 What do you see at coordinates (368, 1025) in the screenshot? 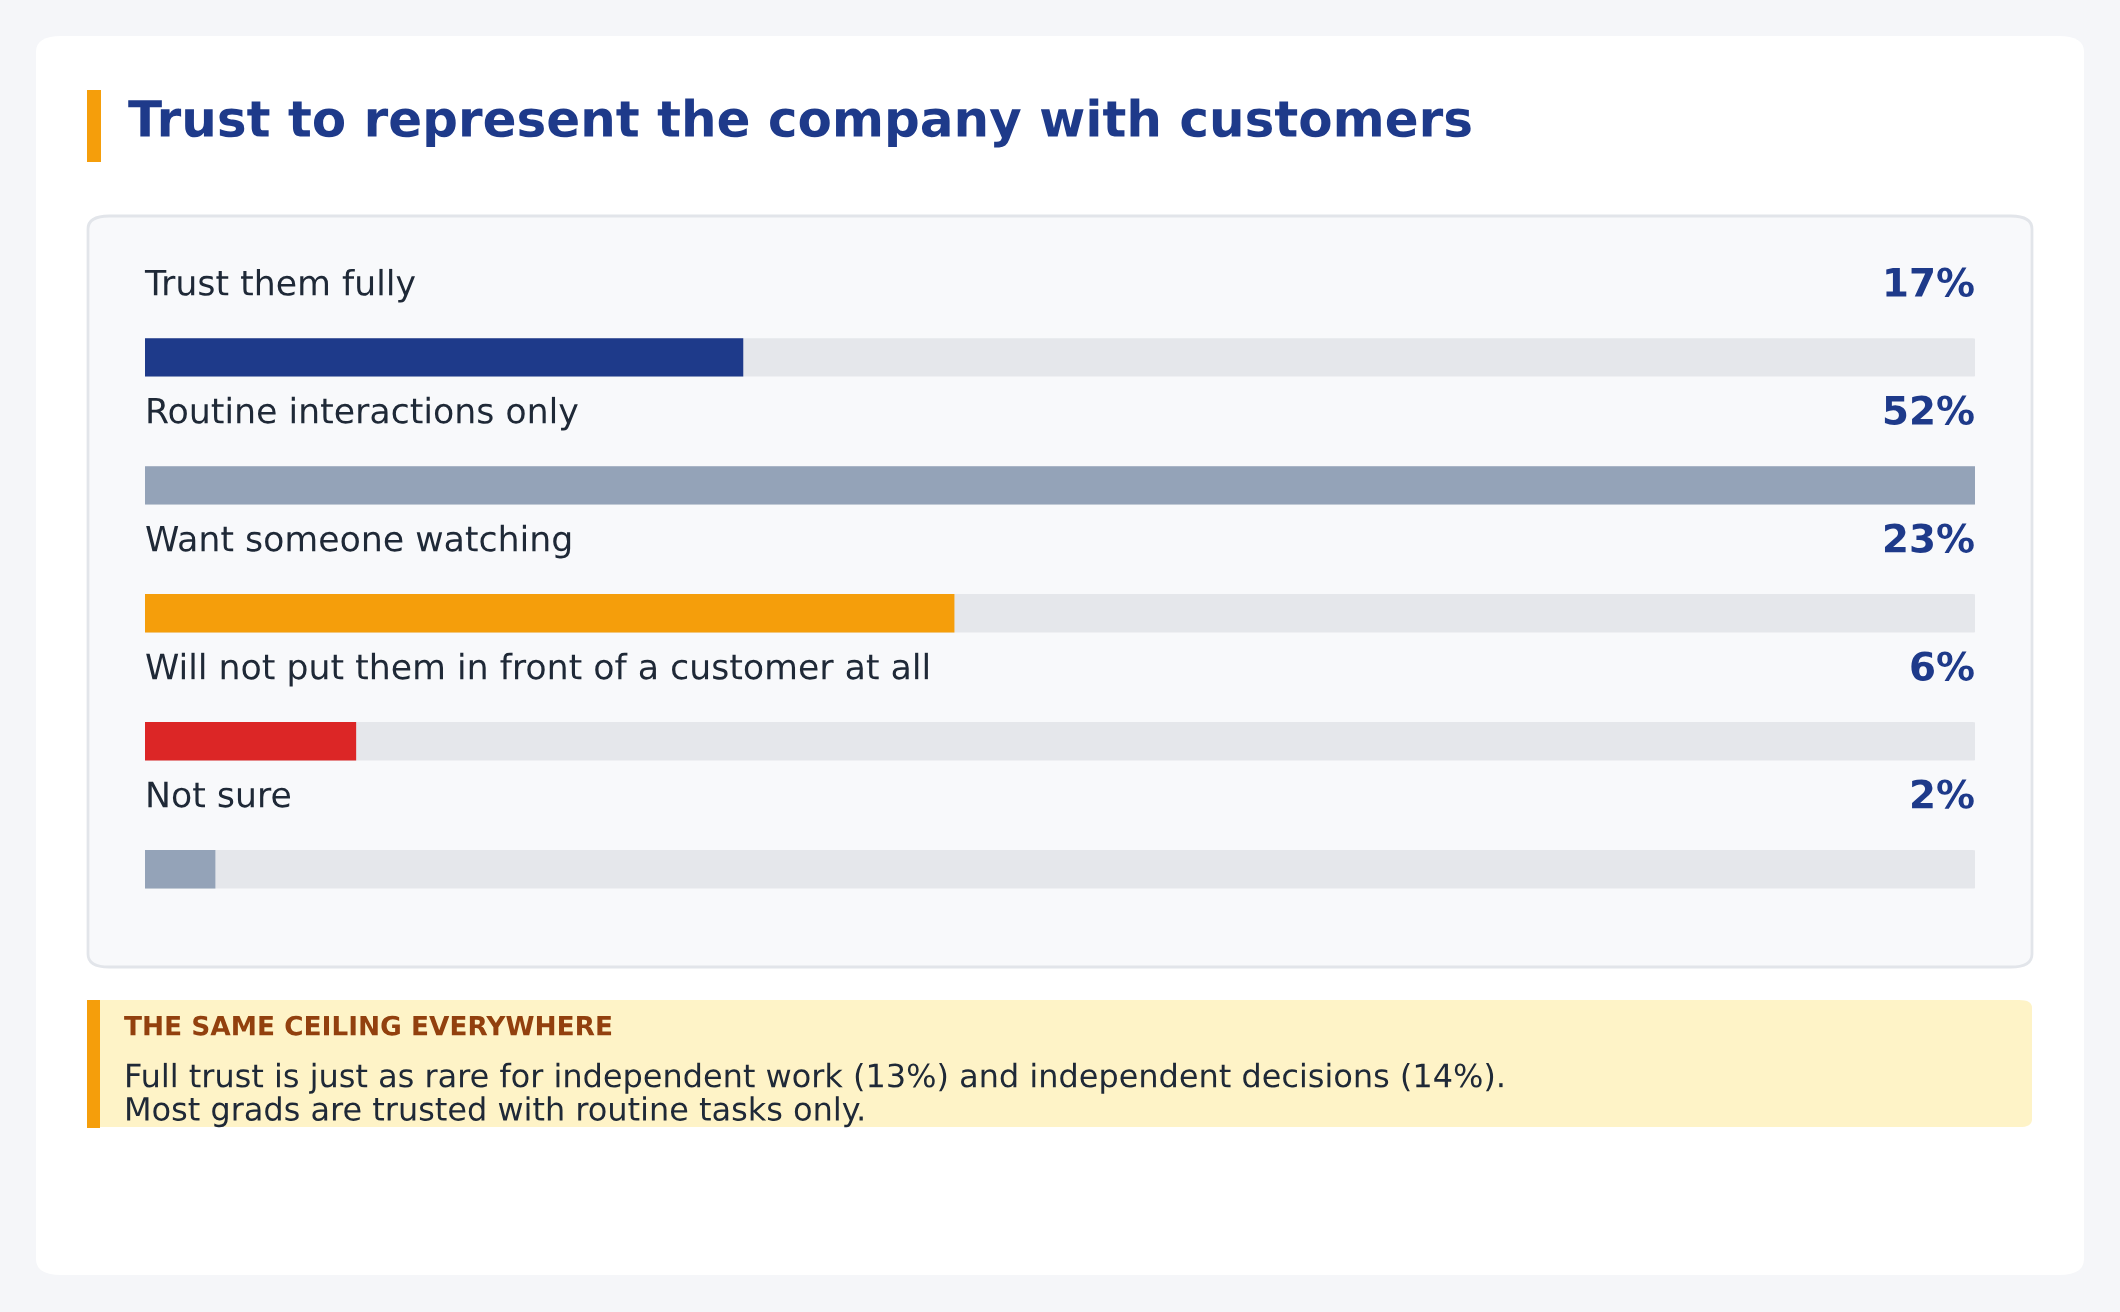
I see `text: THE SAME CEILING EVERYWHERE` at bounding box center [368, 1025].